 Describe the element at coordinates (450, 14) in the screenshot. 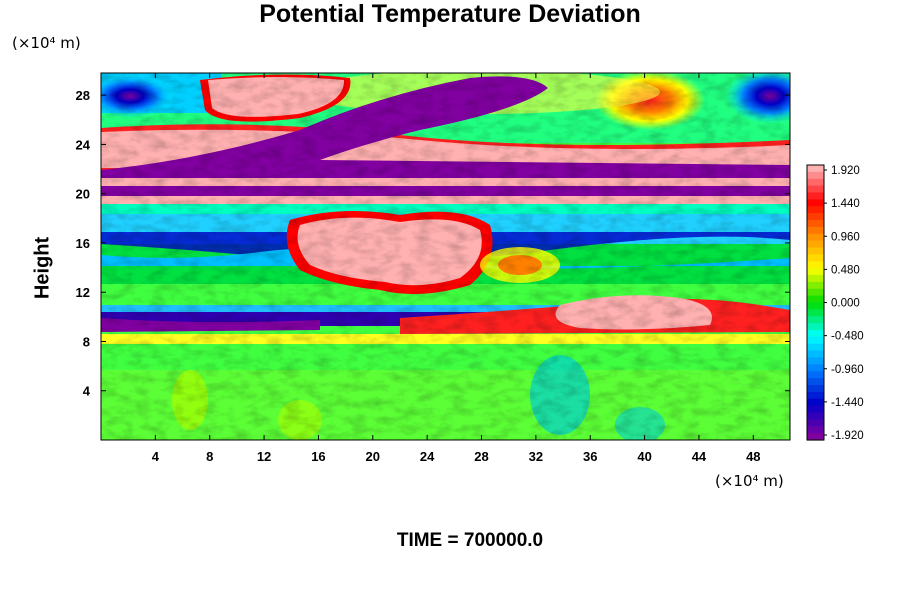

I see `chart-title: Potential Temperature Deviation` at that location.